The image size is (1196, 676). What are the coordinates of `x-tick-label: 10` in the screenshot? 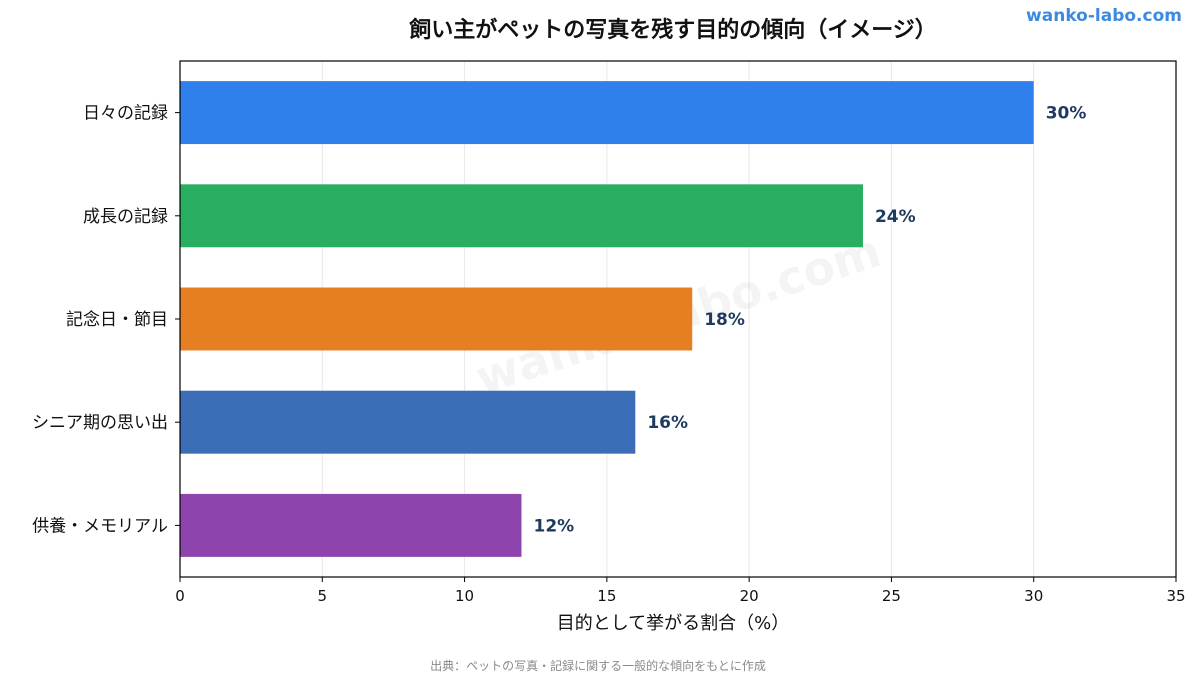 It's located at (464, 596).